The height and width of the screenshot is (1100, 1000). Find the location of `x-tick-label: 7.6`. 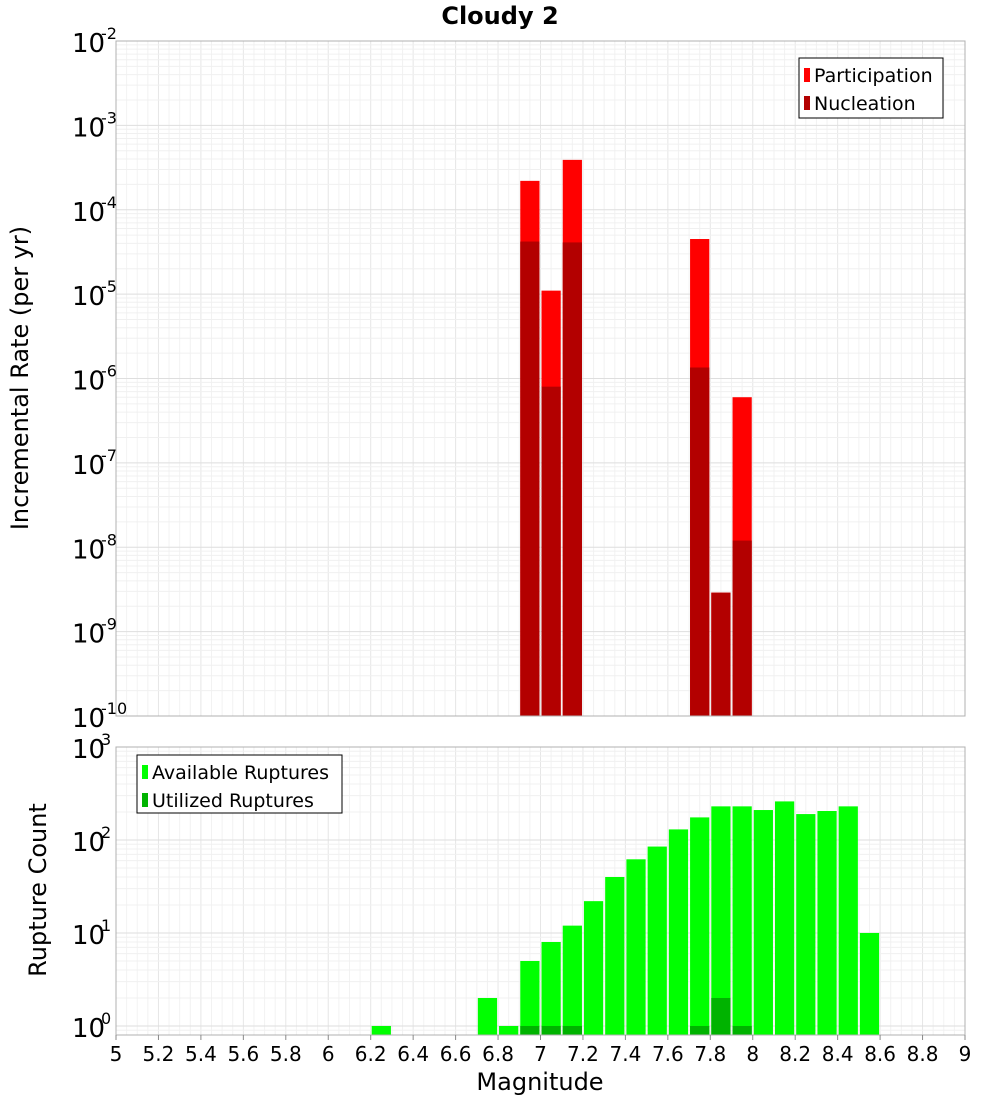

x-tick-label: 7.6 is located at coordinates (668, 1054).